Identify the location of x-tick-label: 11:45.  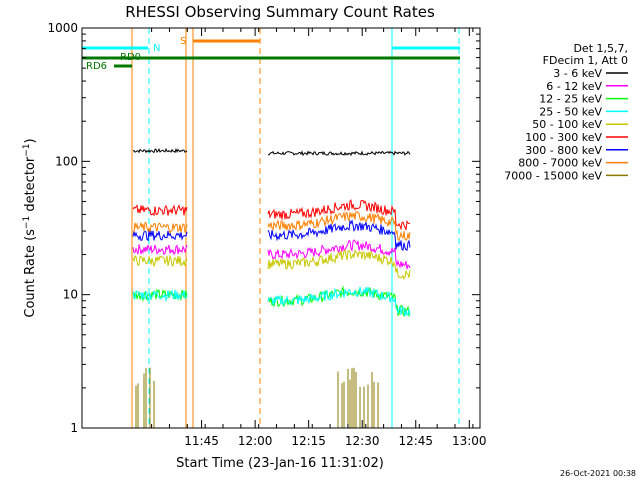
(201, 441).